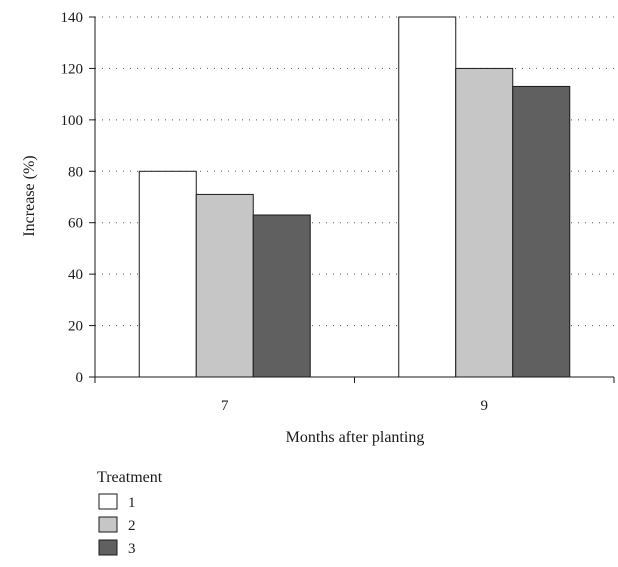 This screenshot has width=618, height=567. What do you see at coordinates (75, 224) in the screenshot?
I see `y-tick-label: 60` at bounding box center [75, 224].